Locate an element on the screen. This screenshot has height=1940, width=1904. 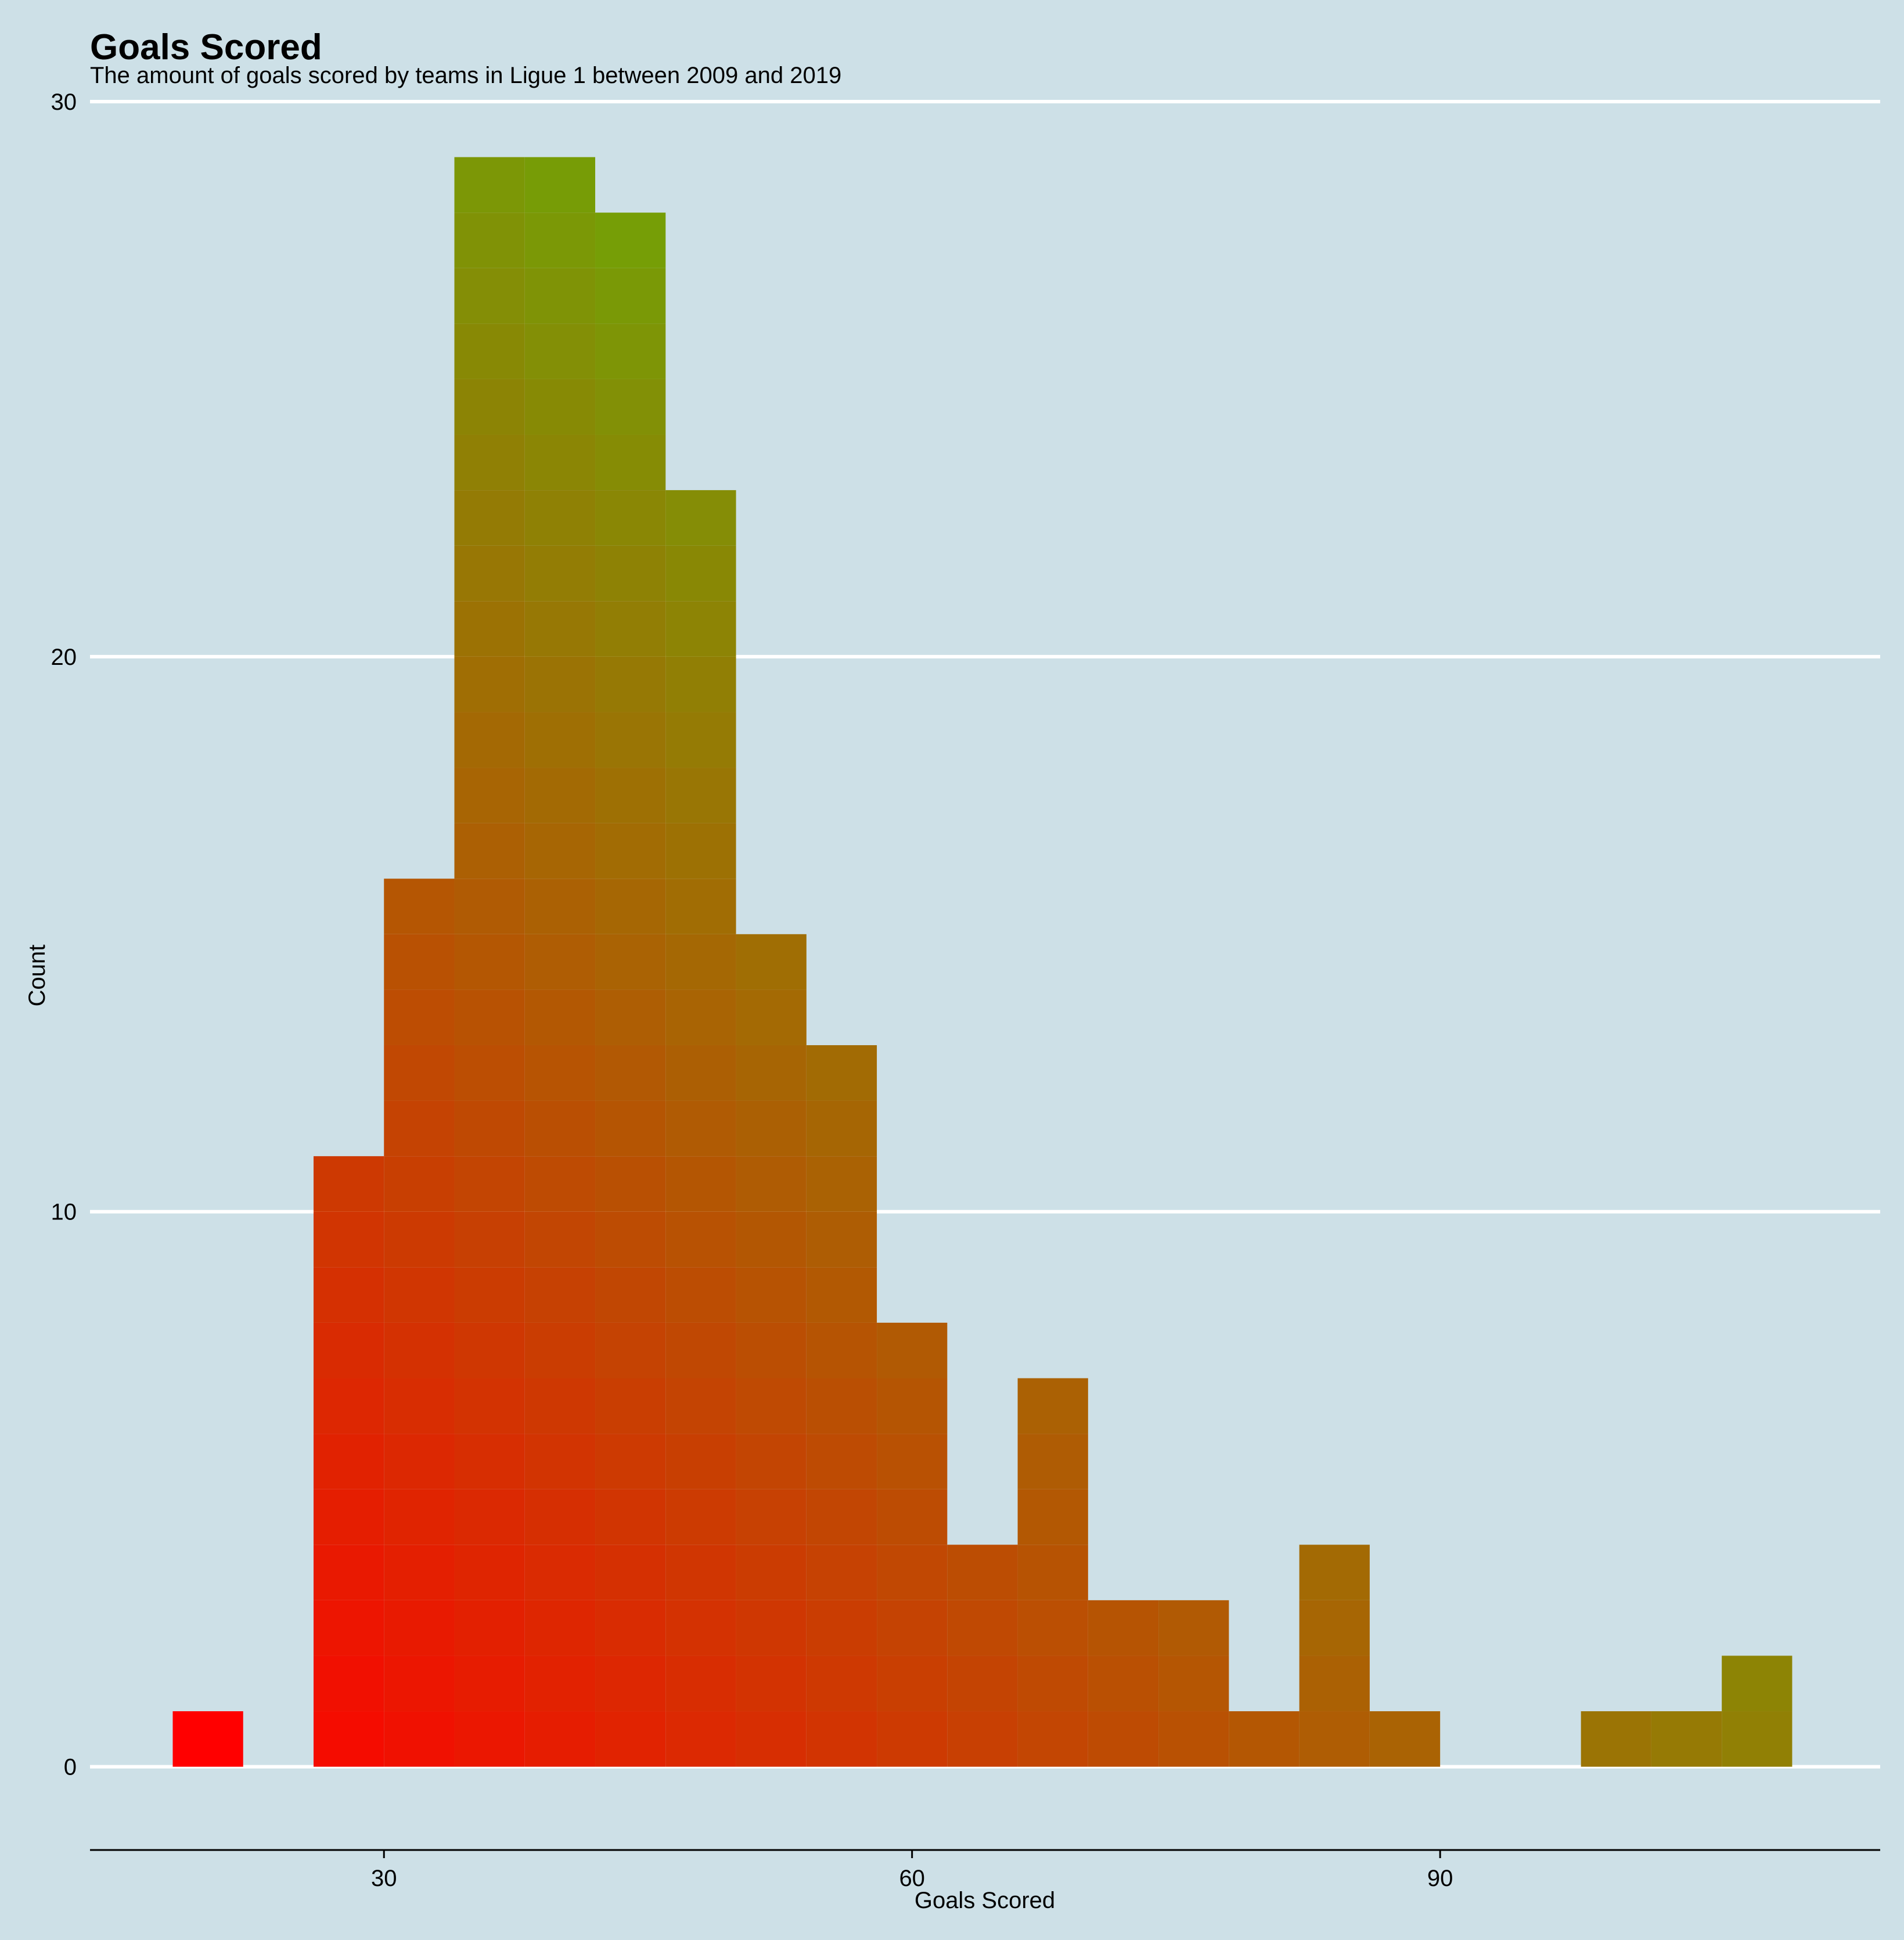
y-tick-label: 30 is located at coordinates (64, 102).